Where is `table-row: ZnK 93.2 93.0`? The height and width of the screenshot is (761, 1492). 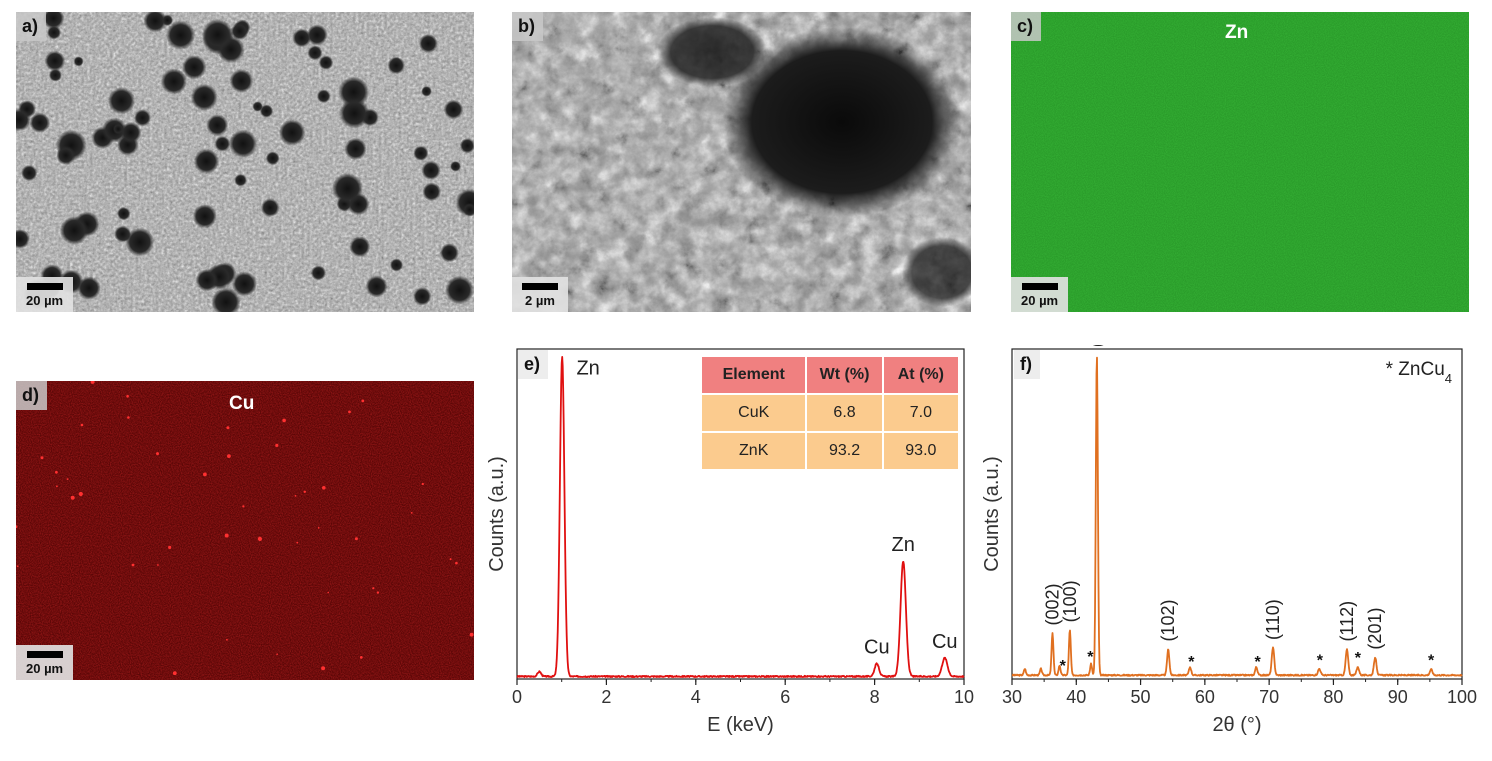 table-row: ZnK 93.2 93.0 is located at coordinates (830, 451).